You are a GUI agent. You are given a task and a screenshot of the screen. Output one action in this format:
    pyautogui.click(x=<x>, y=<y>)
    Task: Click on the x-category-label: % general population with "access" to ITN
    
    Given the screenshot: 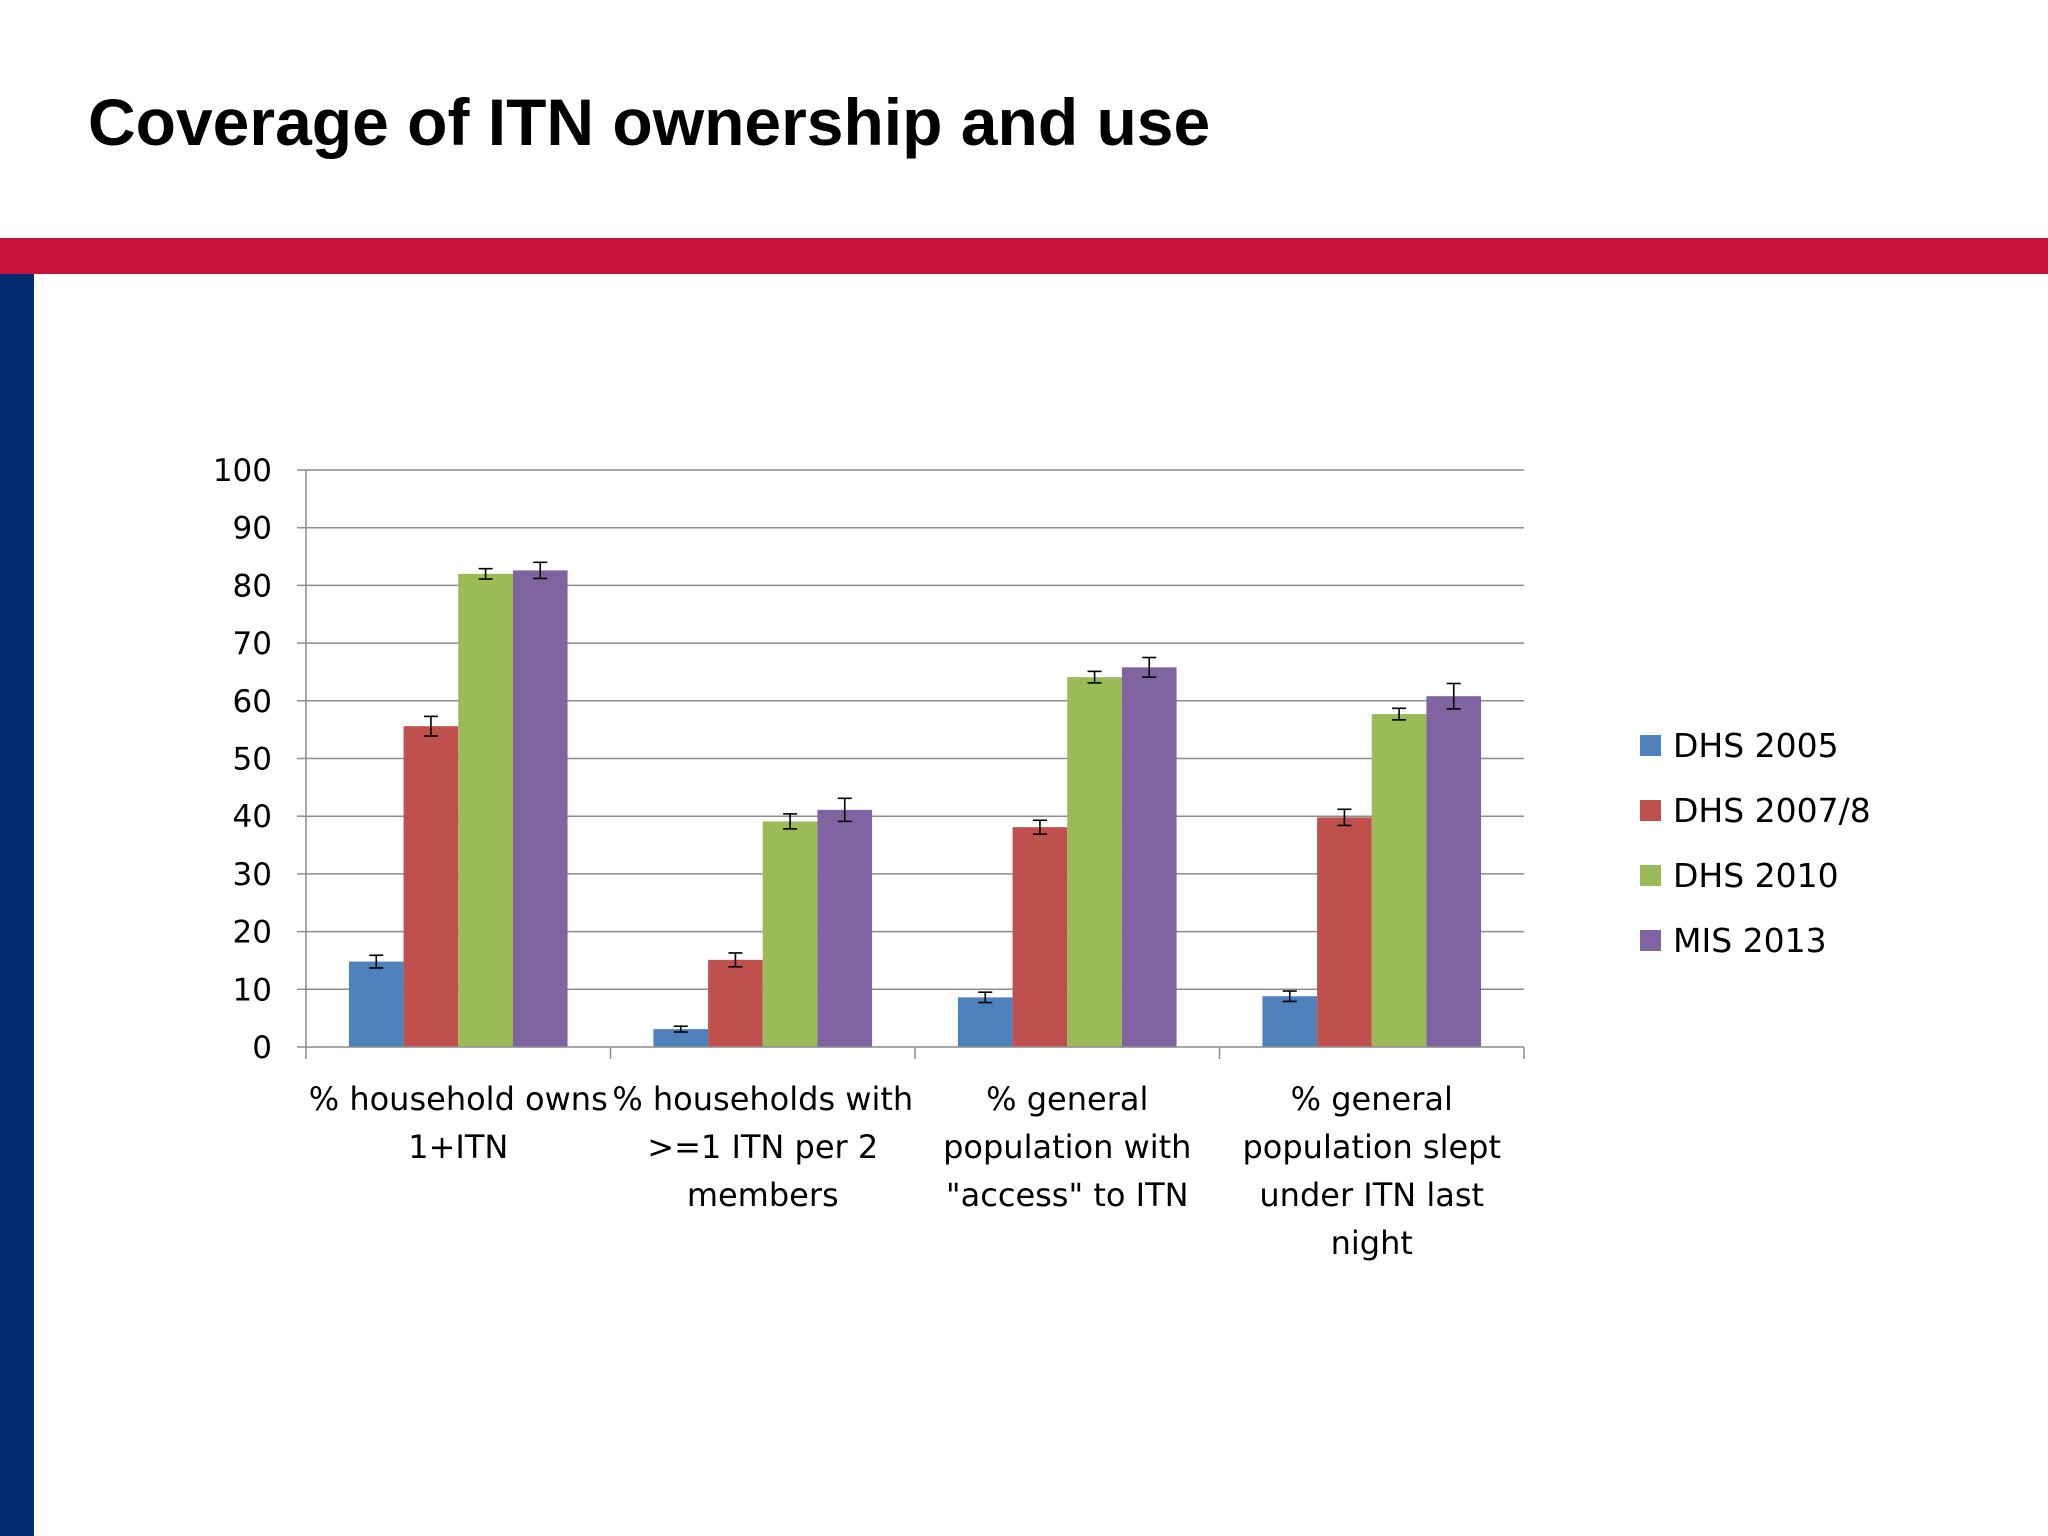 What is the action you would take?
    pyautogui.click(x=1067, y=1147)
    